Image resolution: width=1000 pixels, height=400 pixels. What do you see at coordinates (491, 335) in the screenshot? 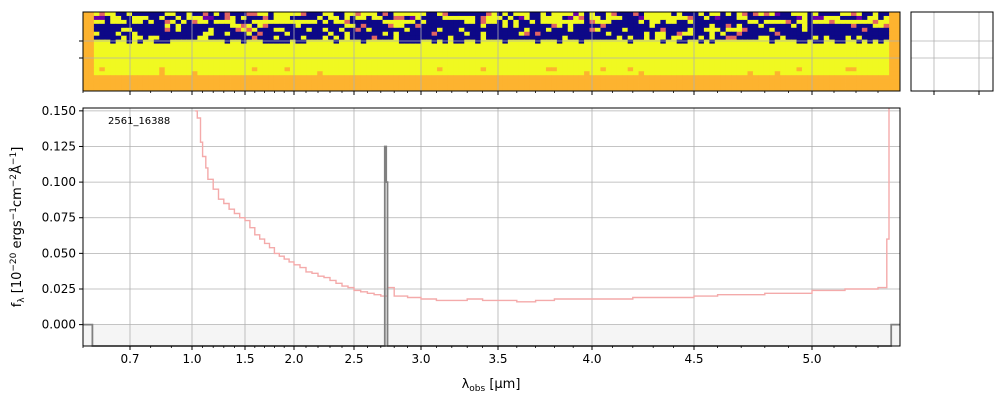
I see `negative-flux-band` at bounding box center [491, 335].